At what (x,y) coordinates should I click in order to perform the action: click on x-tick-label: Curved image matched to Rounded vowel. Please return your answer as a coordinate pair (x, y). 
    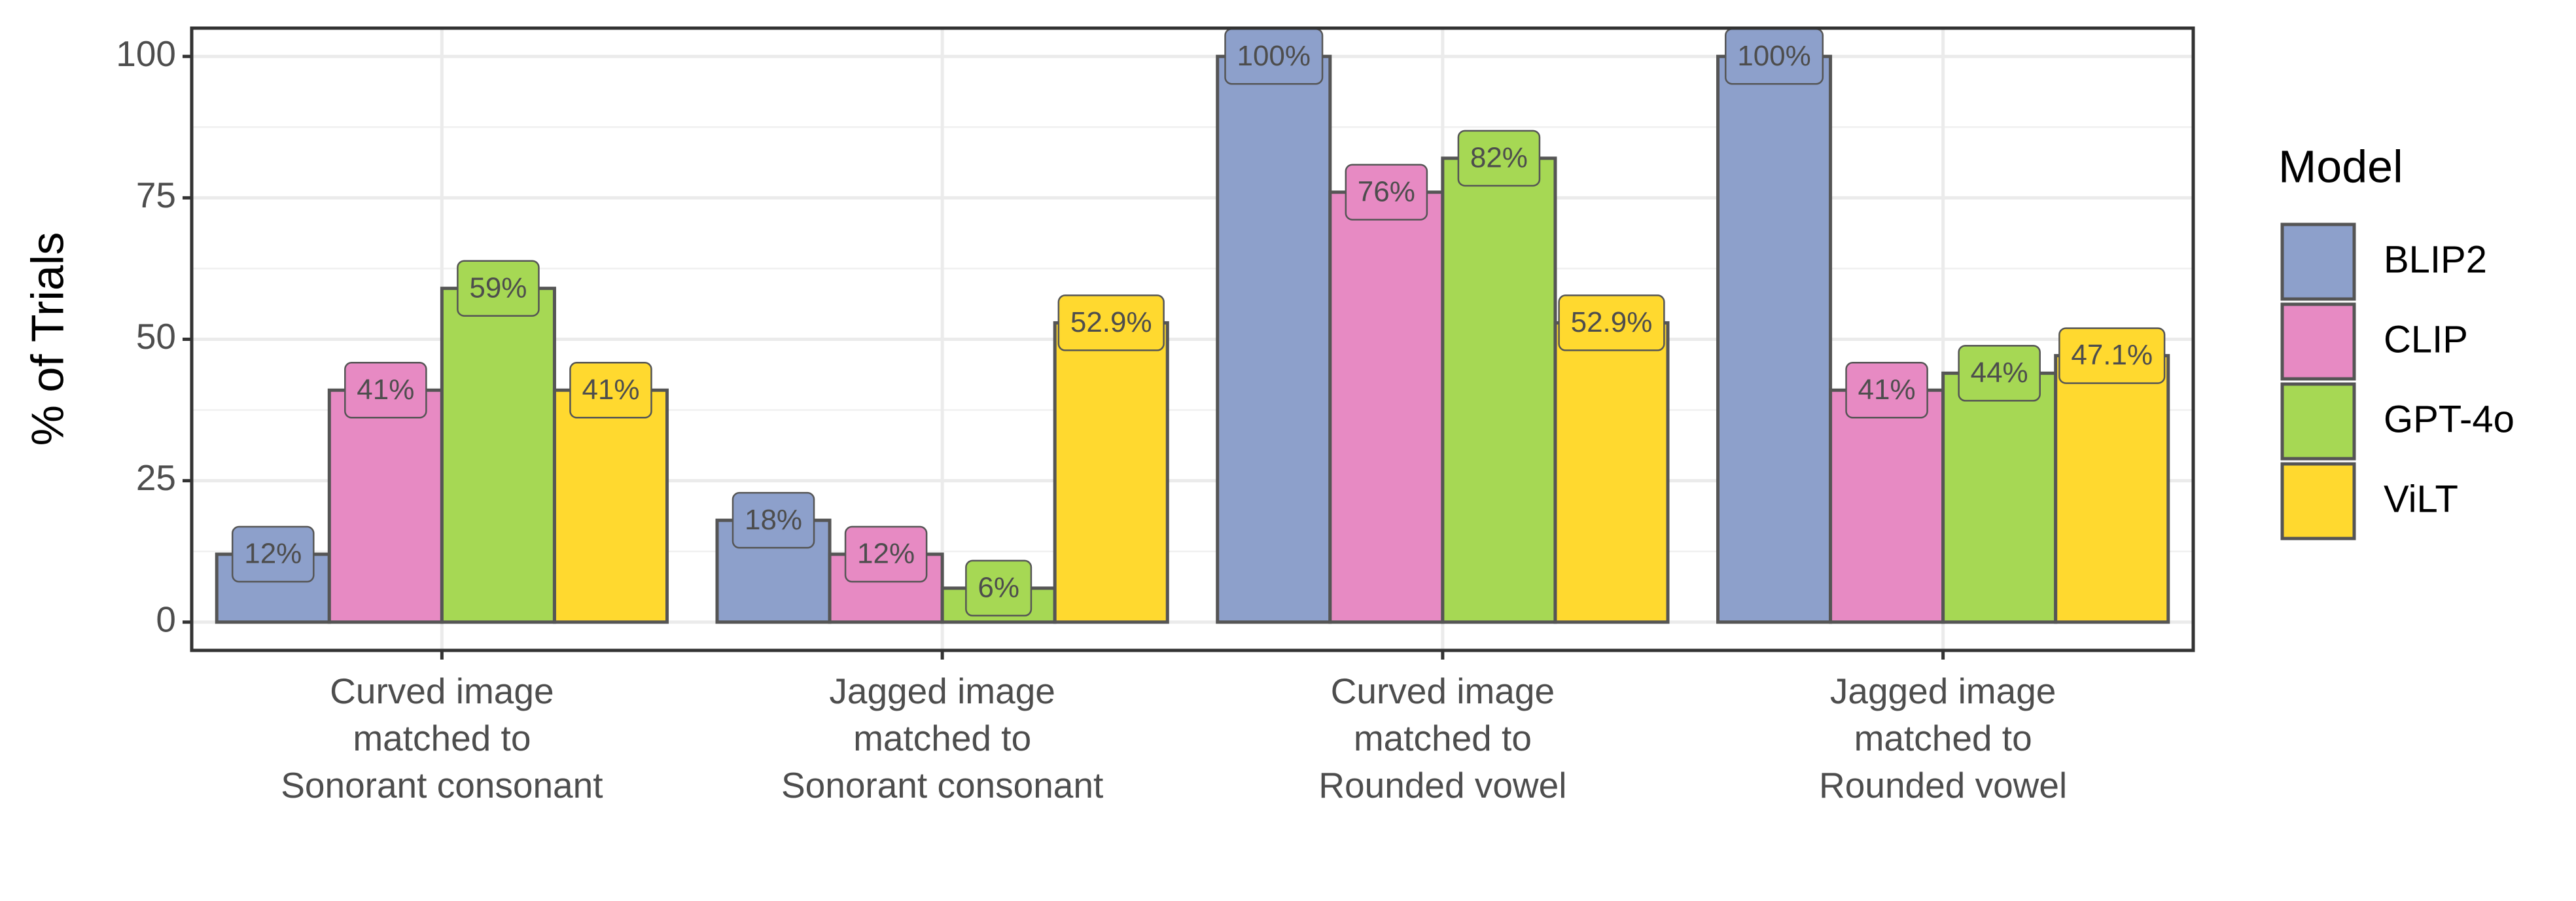
    Looking at the image, I should click on (1442, 738).